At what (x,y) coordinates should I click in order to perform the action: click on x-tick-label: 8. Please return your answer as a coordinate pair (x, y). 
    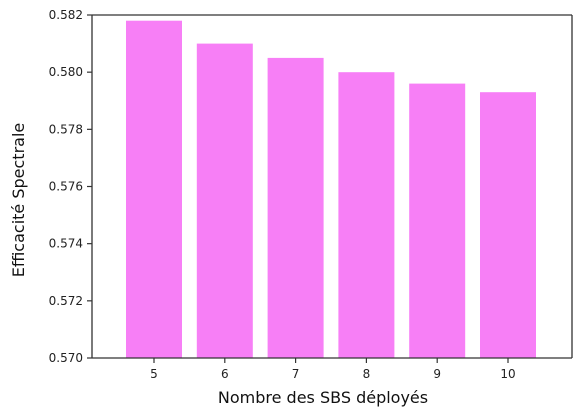
    Looking at the image, I should click on (367, 374).